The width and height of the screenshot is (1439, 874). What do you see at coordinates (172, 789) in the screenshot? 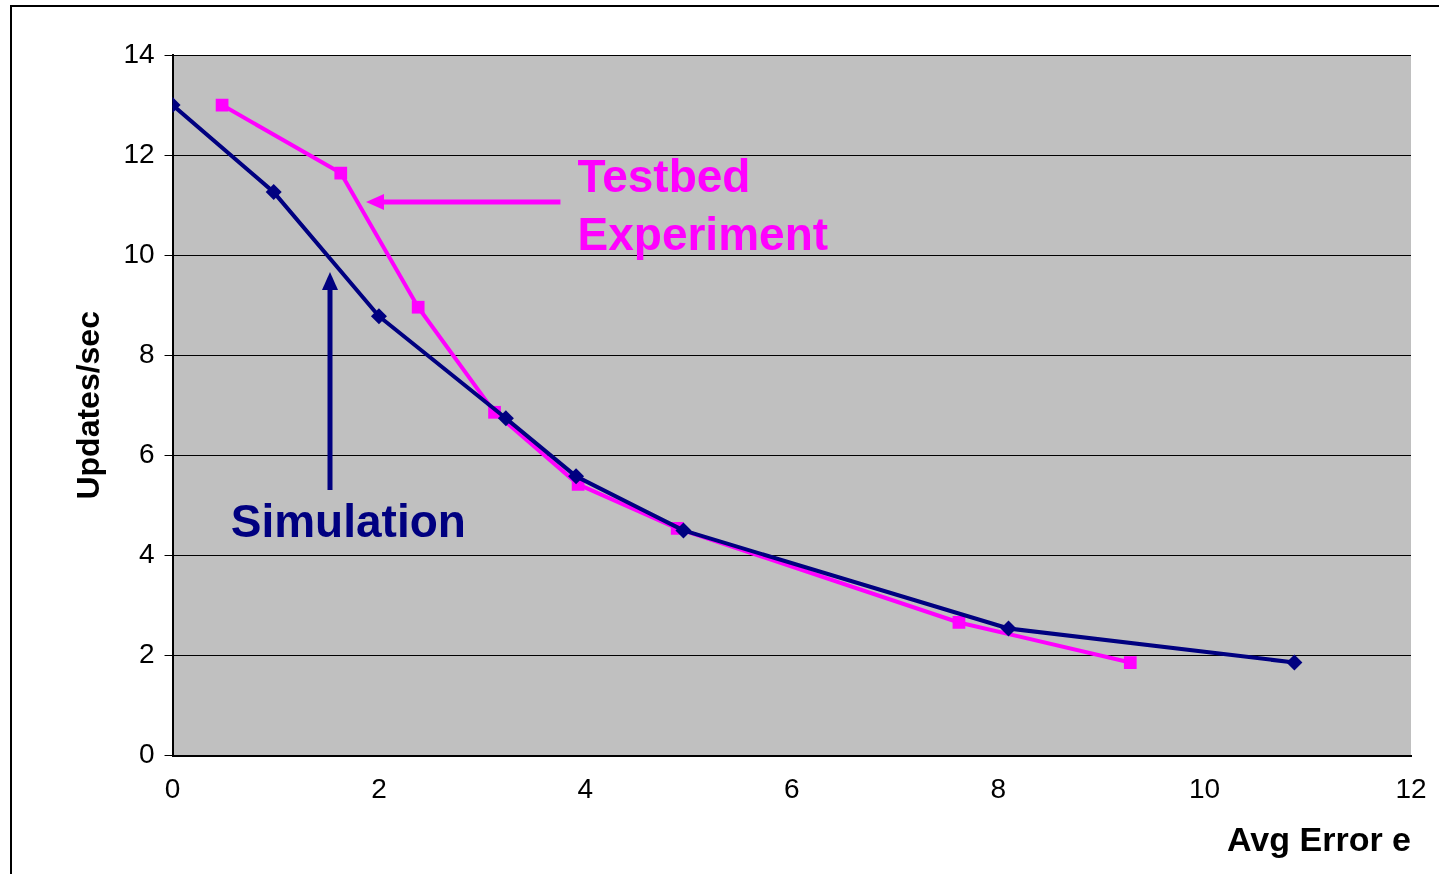
I see `x-tick-label: 0` at bounding box center [172, 789].